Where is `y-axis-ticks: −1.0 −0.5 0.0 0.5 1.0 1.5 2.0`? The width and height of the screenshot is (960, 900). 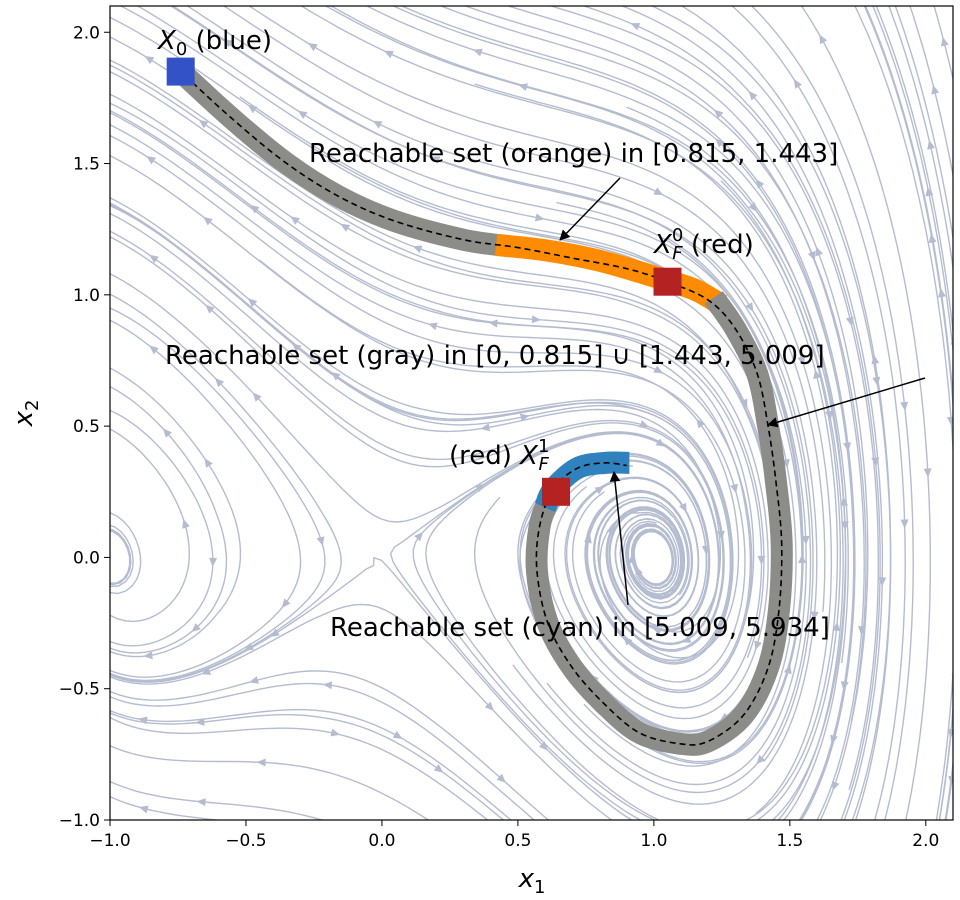
y-axis-ticks: −1.0 −0.5 0.0 0.5 1.0 1.5 2.0 is located at coordinates (84, 427).